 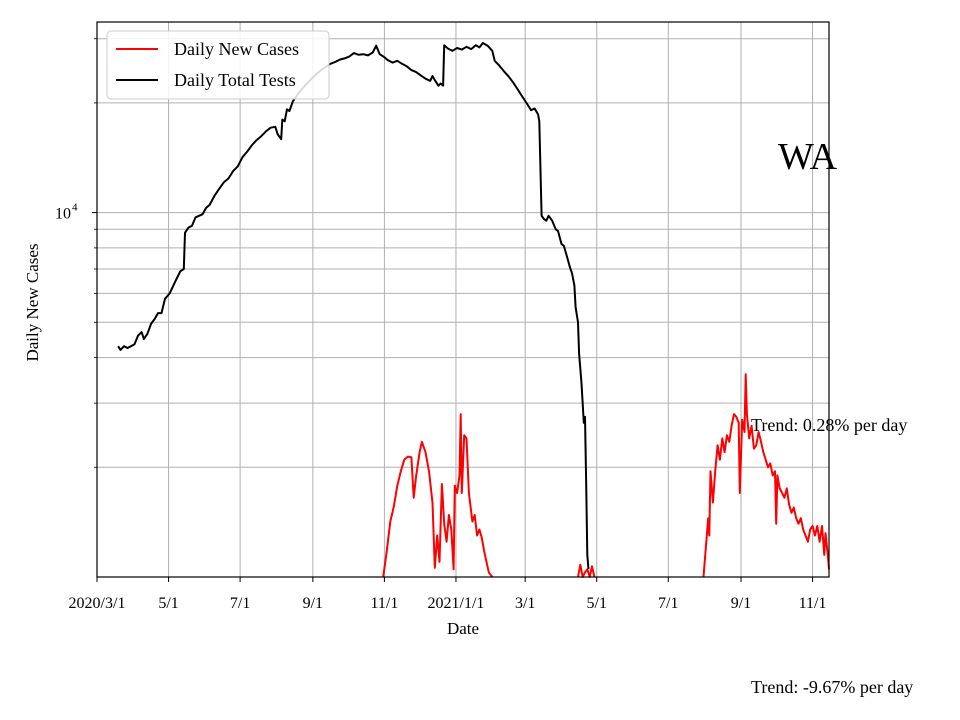 I want to click on y-tick-label: 10, so click(x=63, y=214).